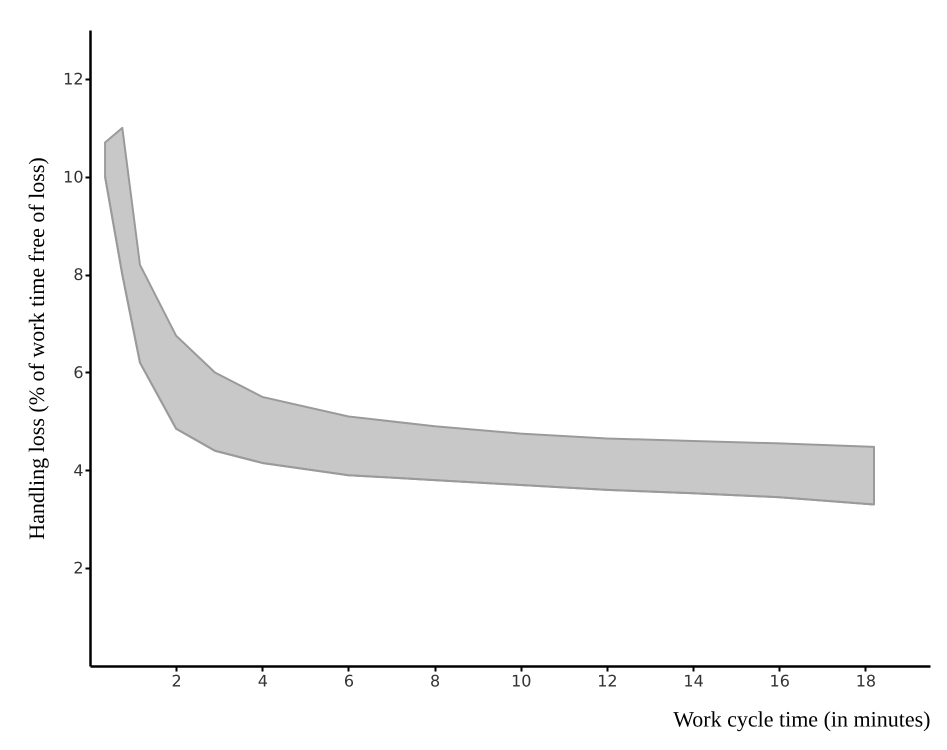 This screenshot has width=947, height=750. I want to click on x-tick-label: 2, so click(177, 681).